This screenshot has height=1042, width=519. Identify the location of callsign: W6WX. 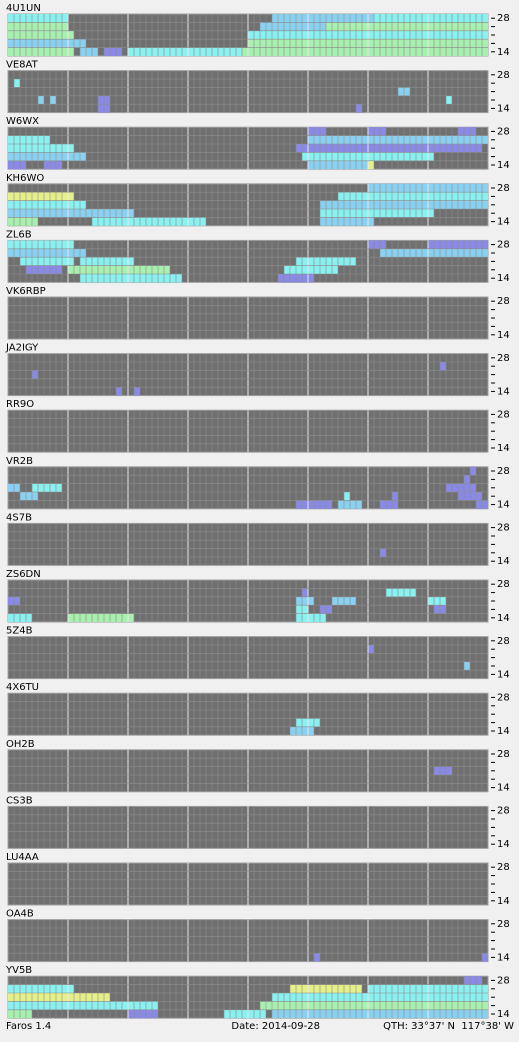
(22, 121).